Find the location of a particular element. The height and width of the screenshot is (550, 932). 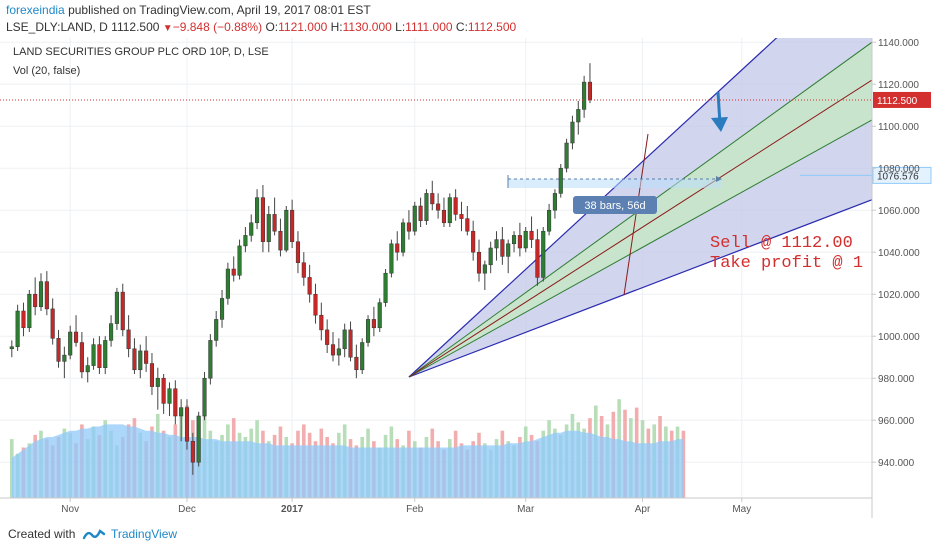

x-tick-label: Mar is located at coordinates (526, 509).